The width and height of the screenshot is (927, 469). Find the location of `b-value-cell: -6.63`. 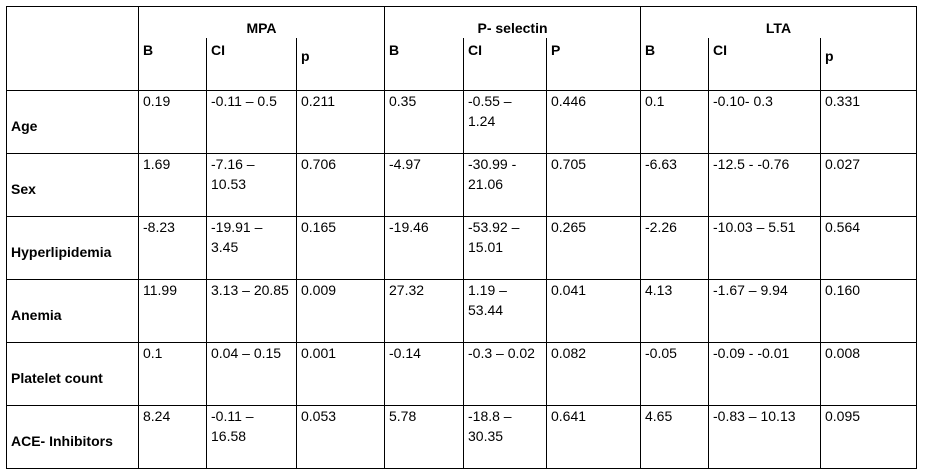

b-value-cell: -6.63 is located at coordinates (674, 185).